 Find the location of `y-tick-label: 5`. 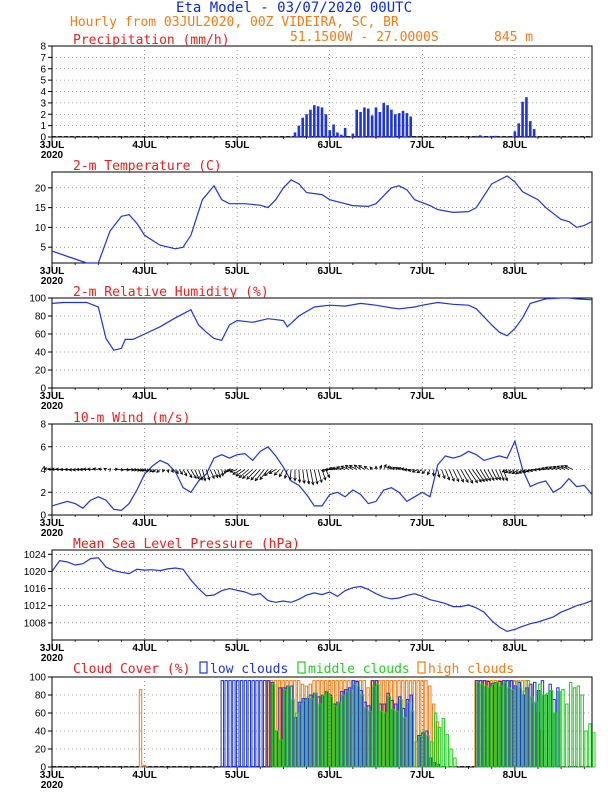

y-tick-label: 5 is located at coordinates (43, 81).